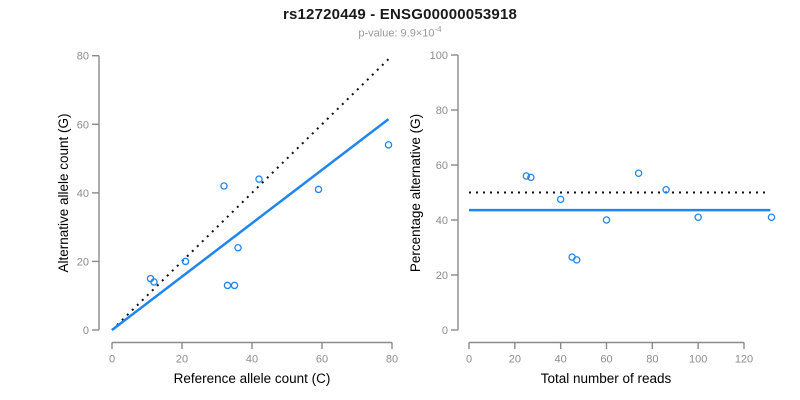  I want to click on p-value-subtitle: p-value: 9.9×10-4, so click(400, 32).